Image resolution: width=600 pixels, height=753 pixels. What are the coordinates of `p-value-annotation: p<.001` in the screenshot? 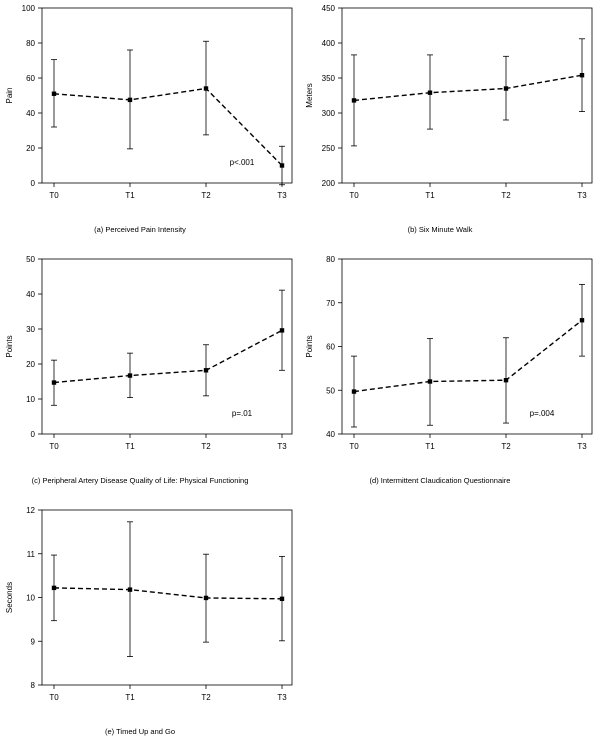 It's located at (242, 162).